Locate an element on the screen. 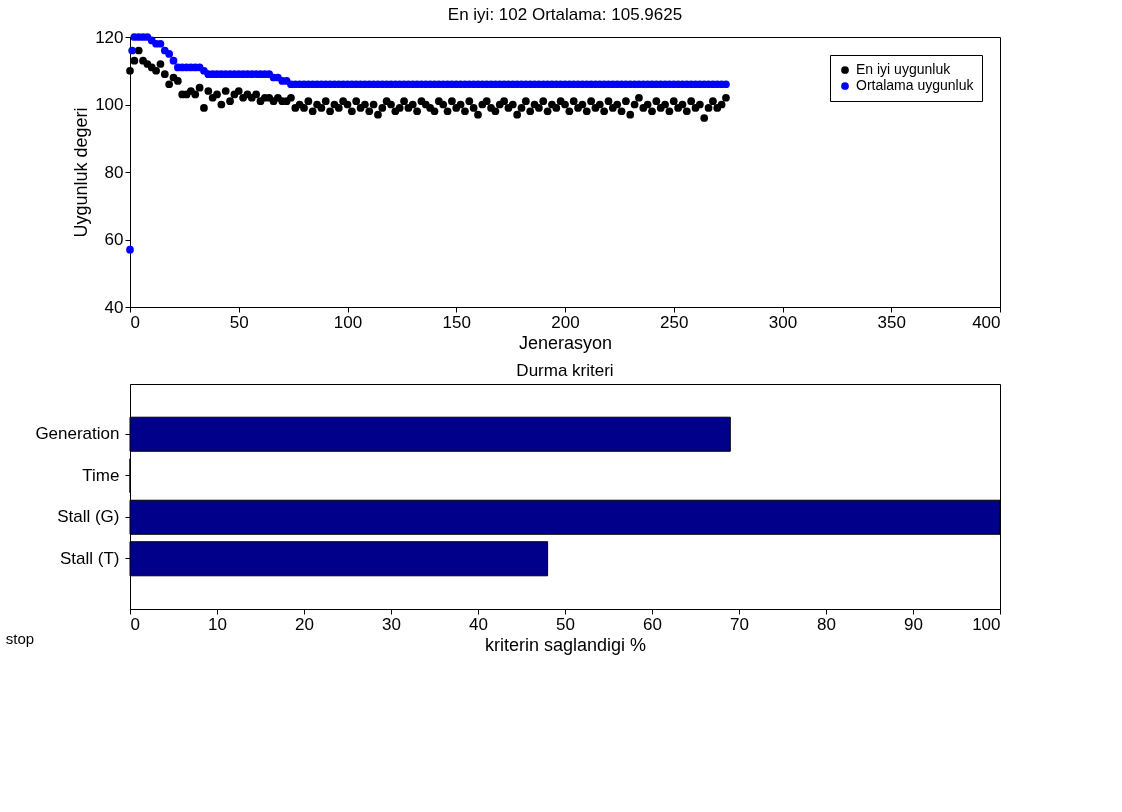  legend-label: En iyi uygunluk is located at coordinates (904, 69).